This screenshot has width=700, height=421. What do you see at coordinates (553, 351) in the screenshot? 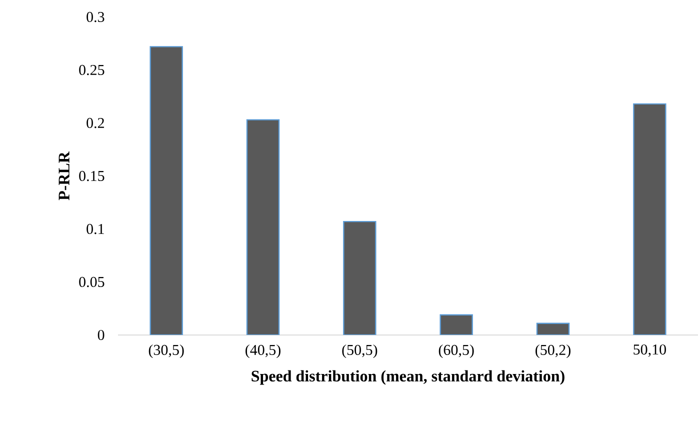
I see `x-tick-label: (50,2)` at bounding box center [553, 351].